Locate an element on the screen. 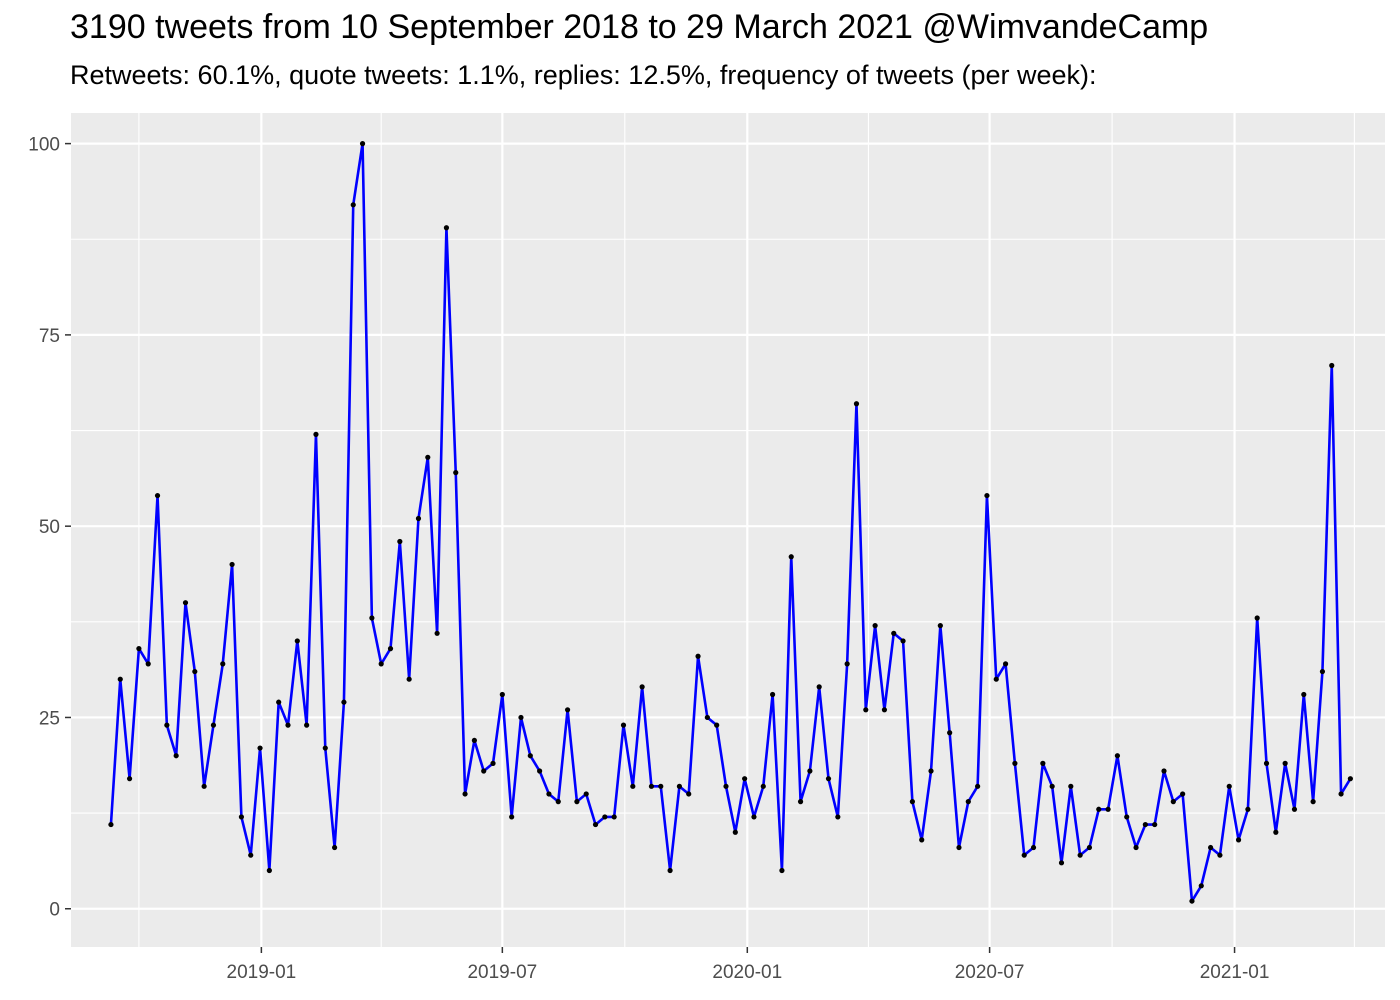  y-tick-label: 100 is located at coordinates (44, 145).